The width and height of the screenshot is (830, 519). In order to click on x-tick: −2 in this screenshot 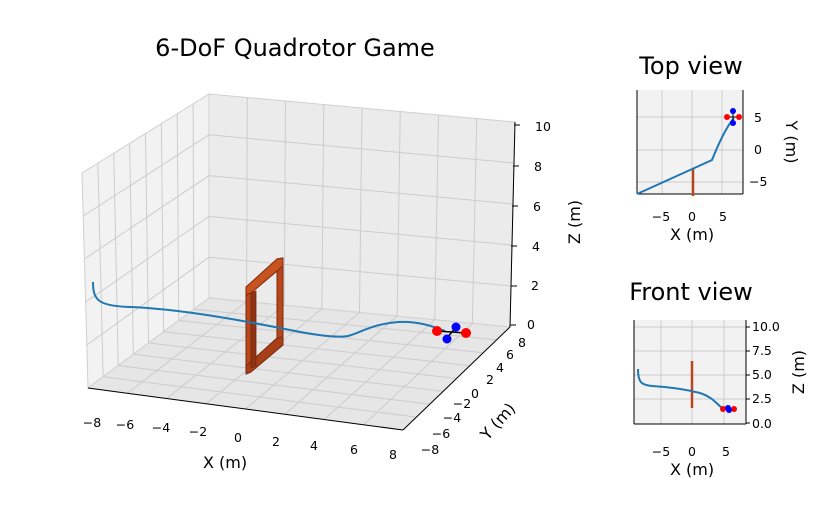, I will do `click(198, 431)`.